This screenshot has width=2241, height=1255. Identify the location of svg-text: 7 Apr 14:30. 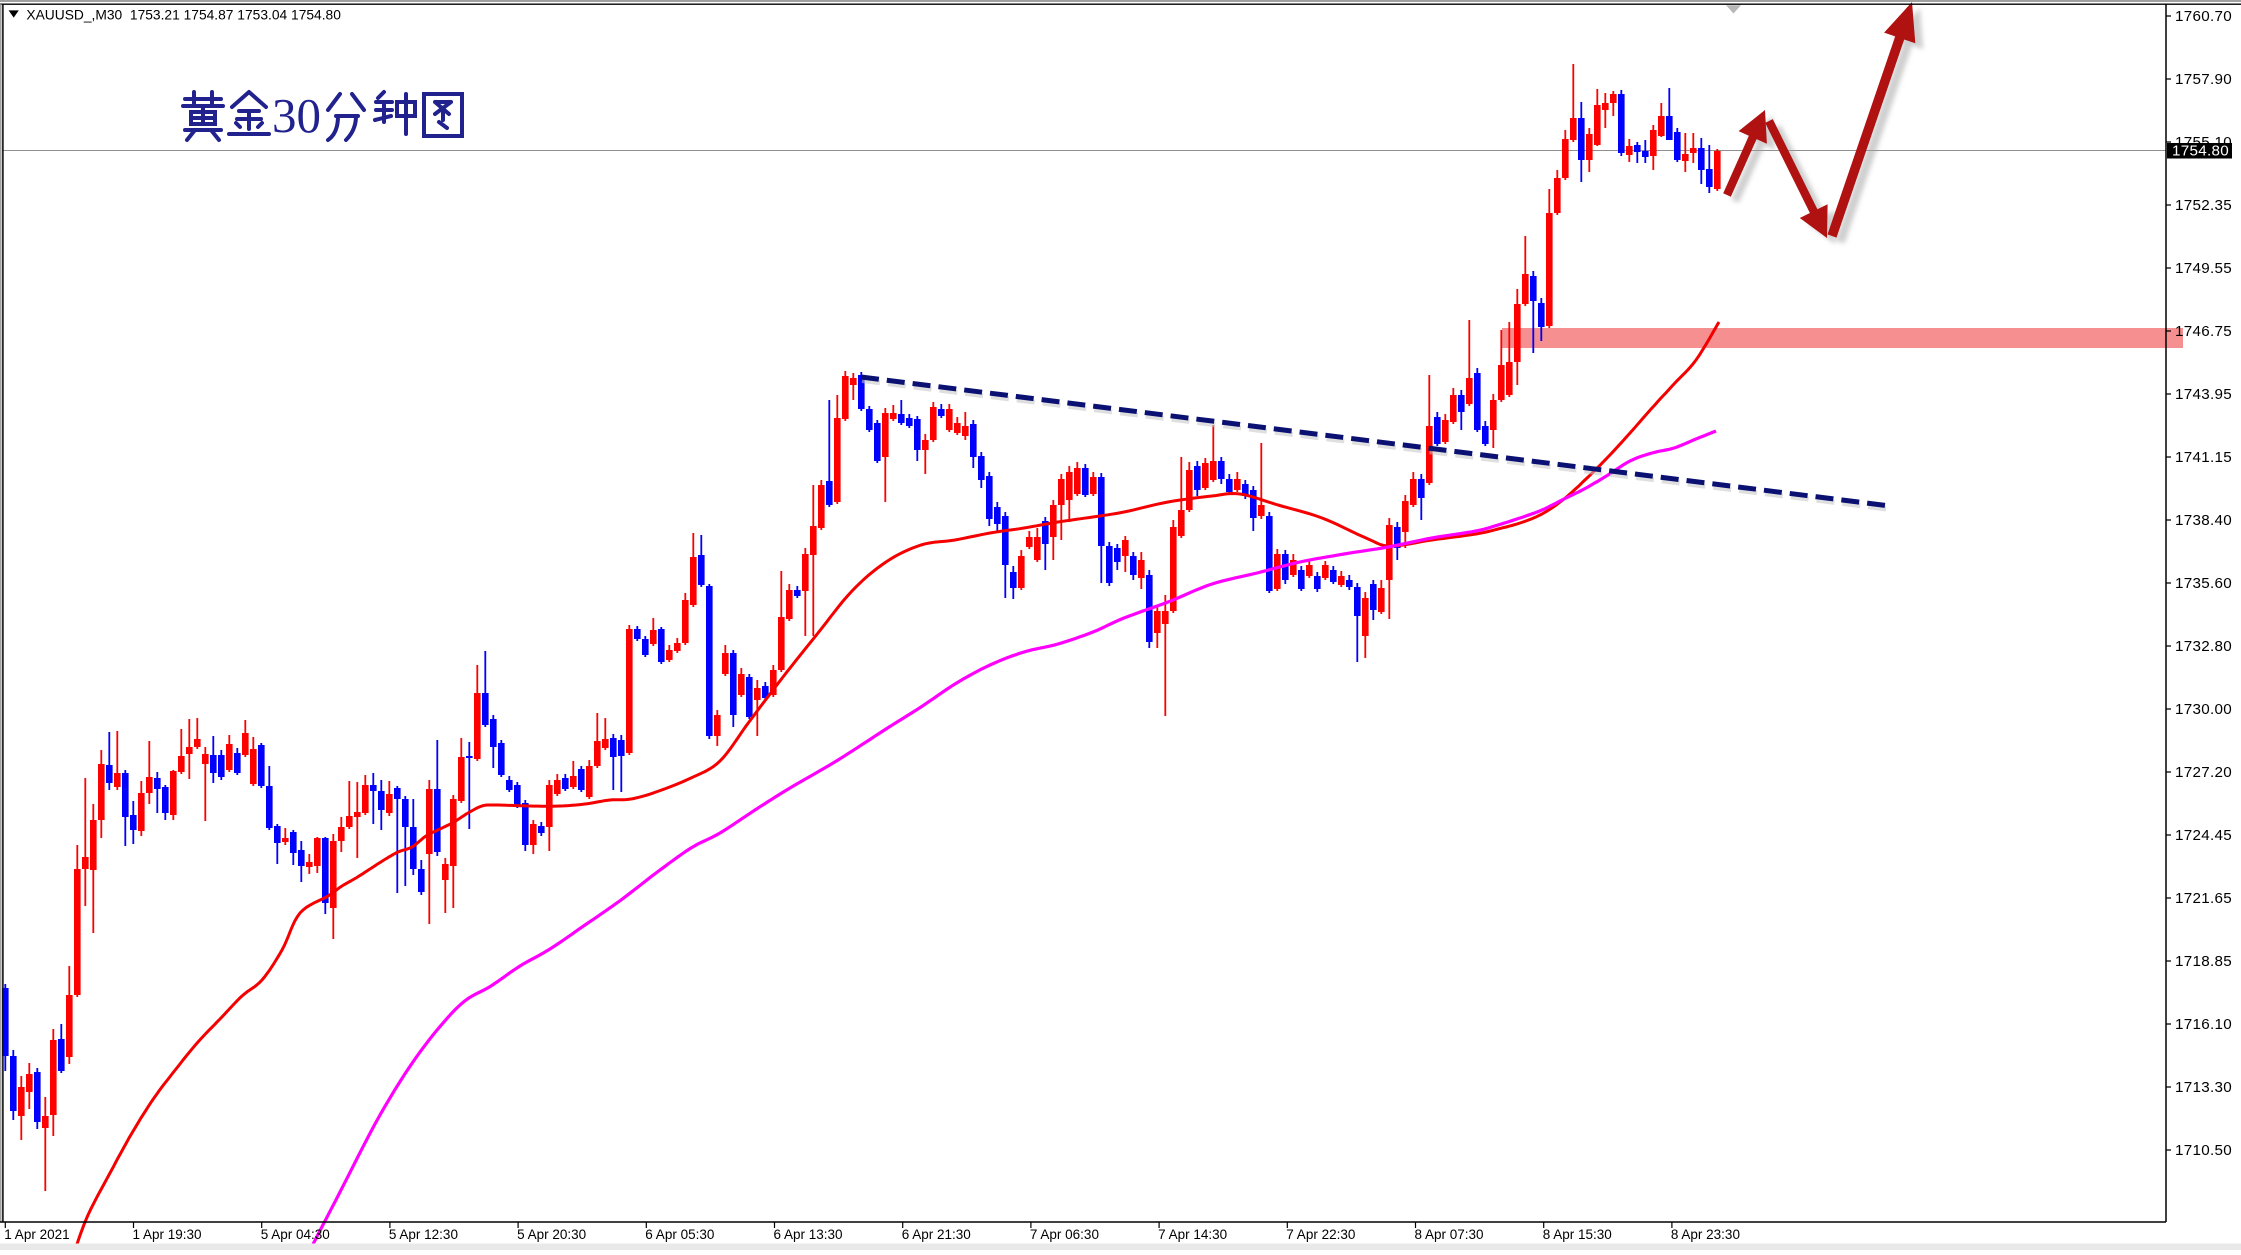
(1192, 1234).